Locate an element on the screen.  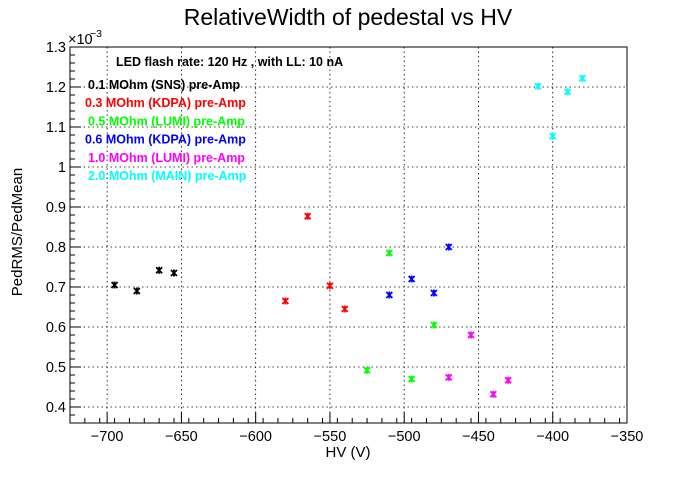
y-axis-exponent: ×10 −3 is located at coordinates (85, 38).